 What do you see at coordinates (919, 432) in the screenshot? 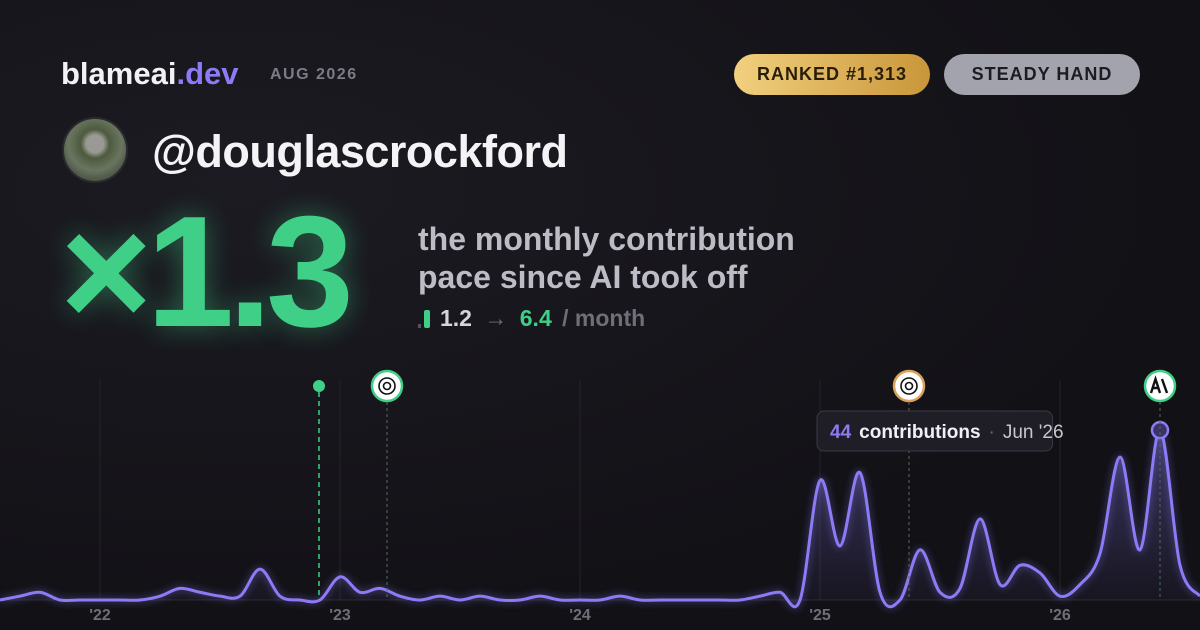
I see `tooltip-label: contributions` at bounding box center [919, 432].